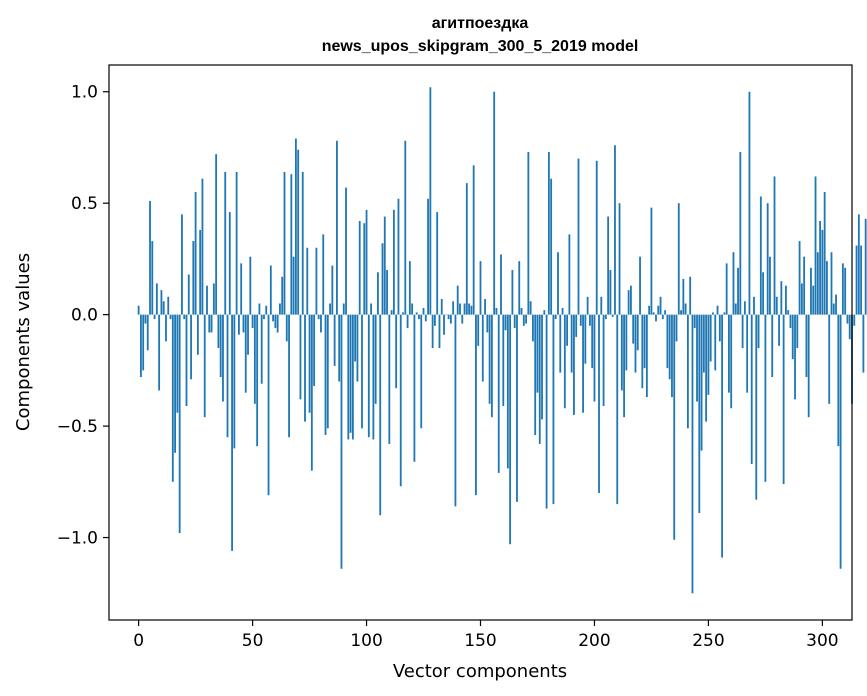 The image size is (867, 696). Describe the element at coordinates (366, 641) in the screenshot. I see `x-tick-label: 100` at that location.